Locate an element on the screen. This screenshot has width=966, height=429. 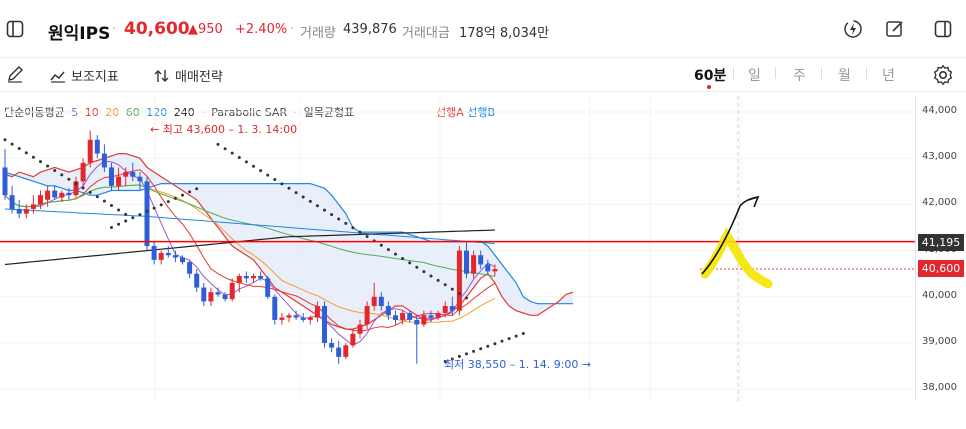
current-price: 40,600 is located at coordinates (157, 29).